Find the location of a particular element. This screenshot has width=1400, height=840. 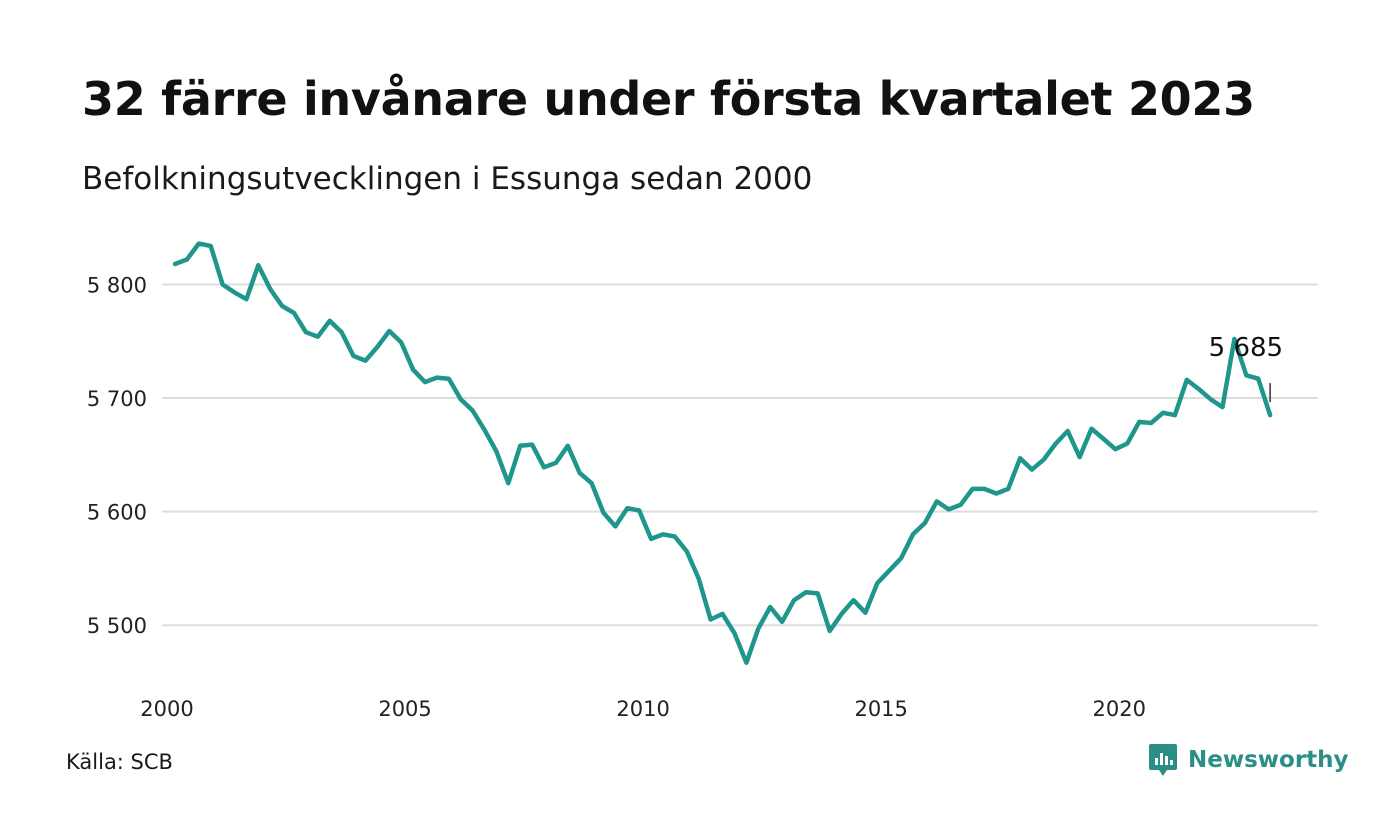

y-tick-label: 5 800 is located at coordinates (117, 285).